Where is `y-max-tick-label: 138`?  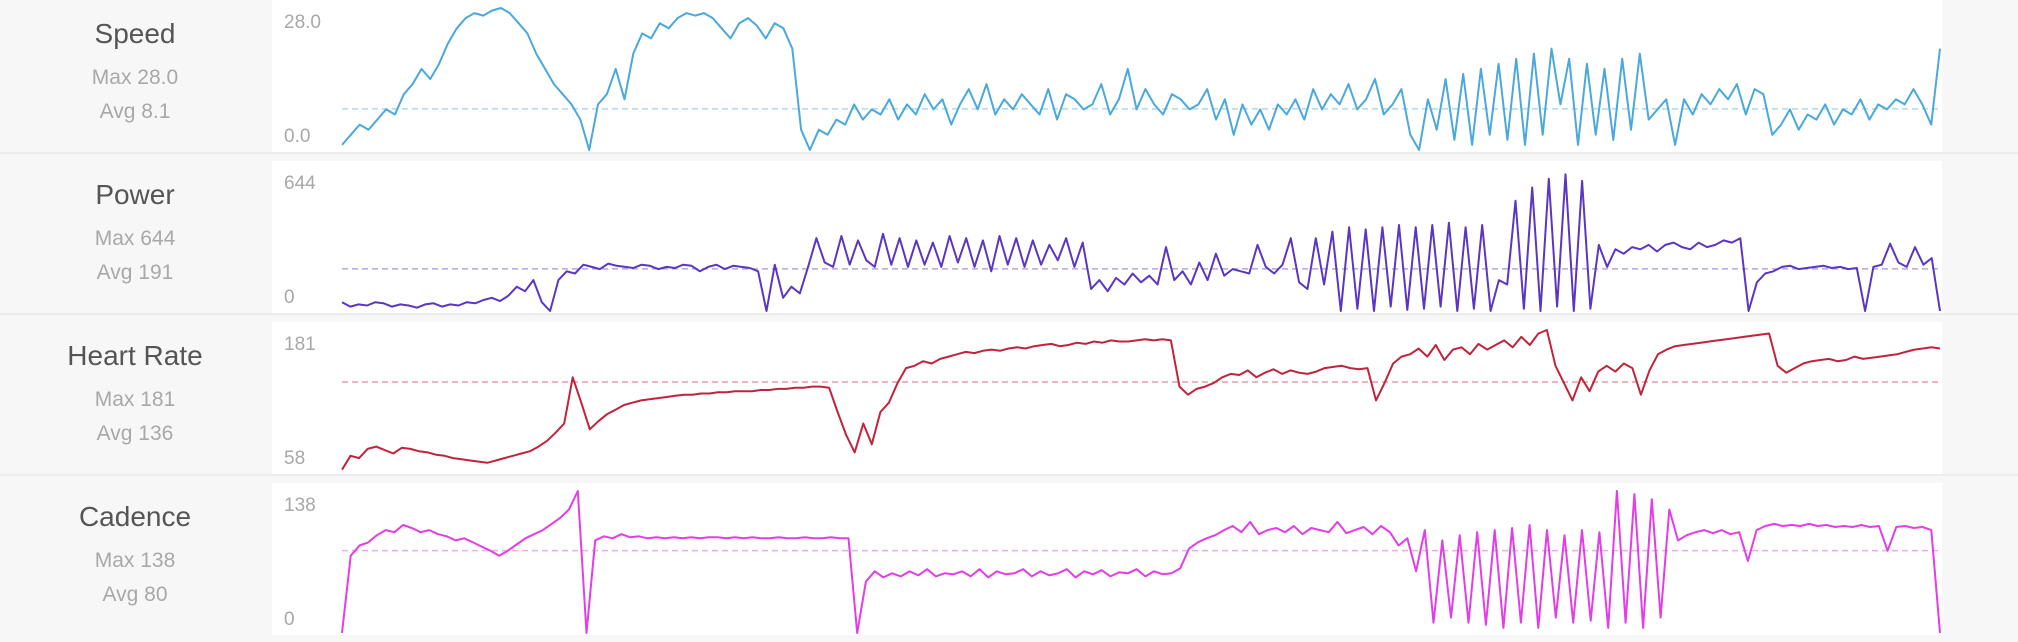
y-max-tick-label: 138 is located at coordinates (300, 505).